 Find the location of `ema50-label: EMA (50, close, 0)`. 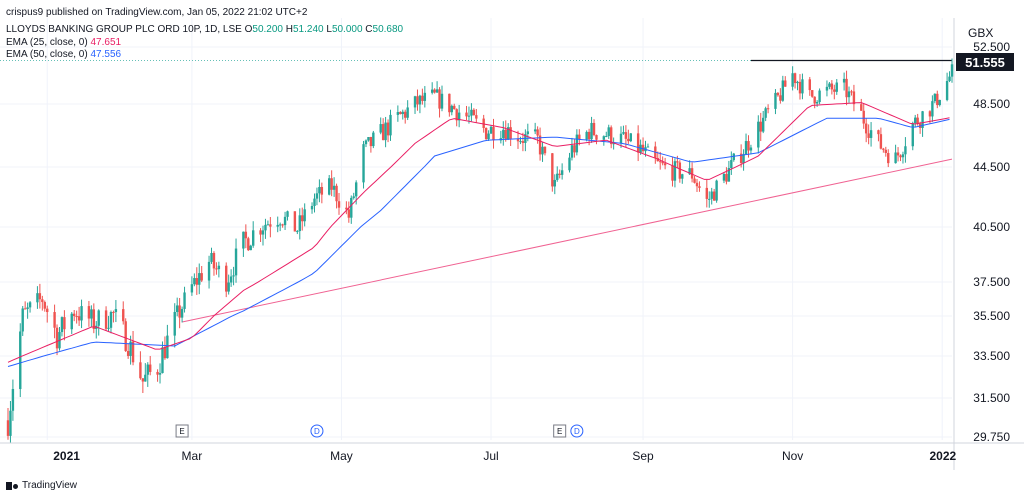

ema50-label: EMA (50, close, 0) is located at coordinates (47, 54).